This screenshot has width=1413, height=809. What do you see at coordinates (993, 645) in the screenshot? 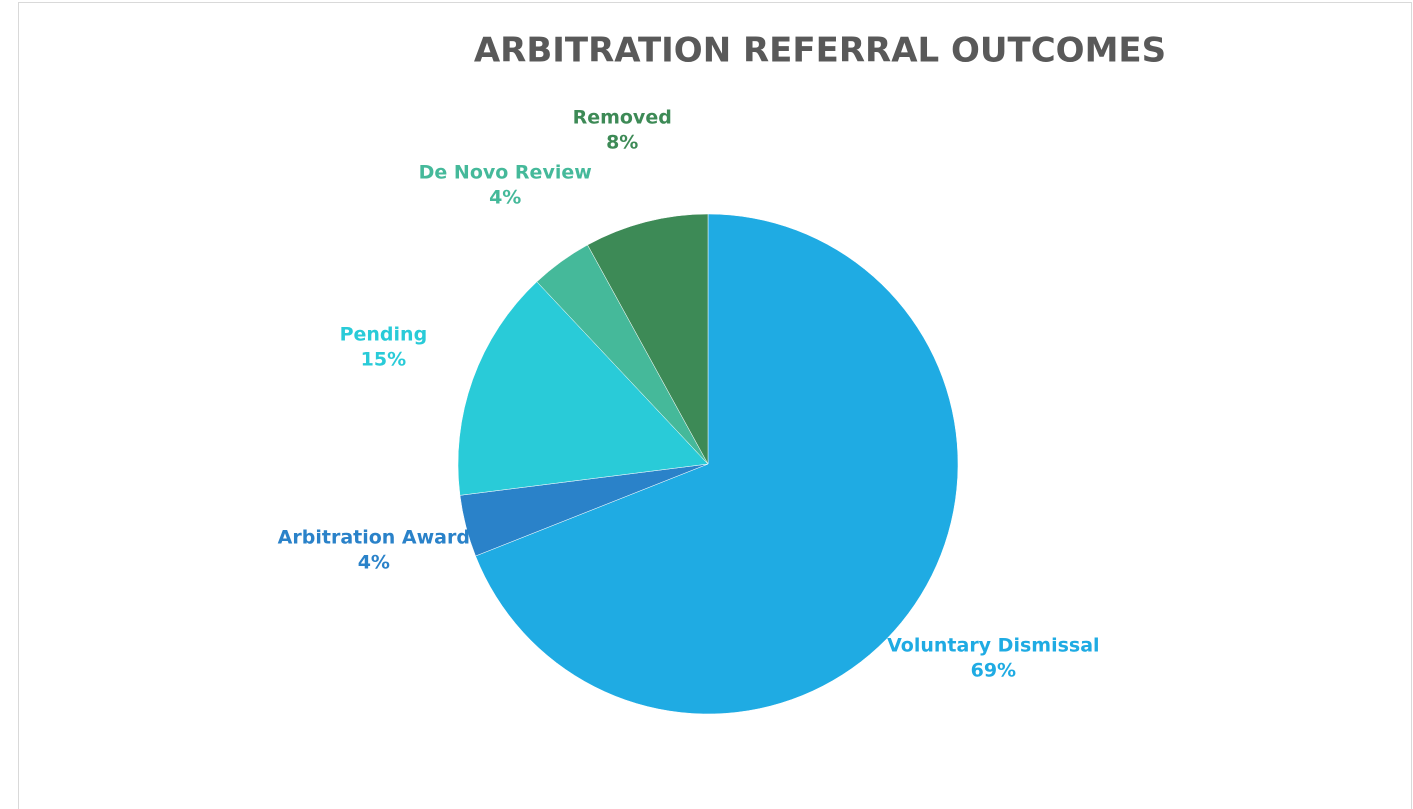
I see `slice-label: Voluntary Dismissal` at bounding box center [993, 645].